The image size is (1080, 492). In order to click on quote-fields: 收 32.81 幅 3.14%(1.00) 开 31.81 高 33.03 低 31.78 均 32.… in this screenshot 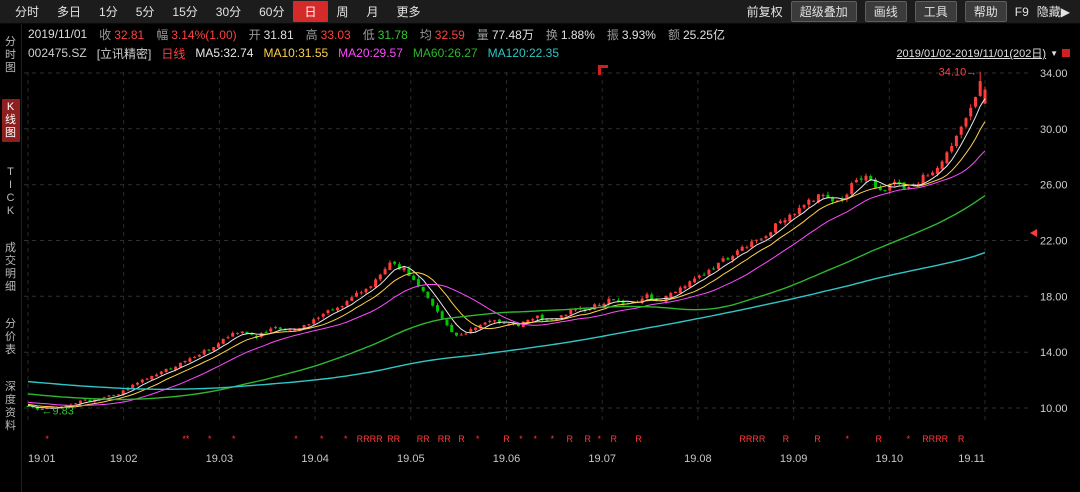, I will do `click(412, 34)`.